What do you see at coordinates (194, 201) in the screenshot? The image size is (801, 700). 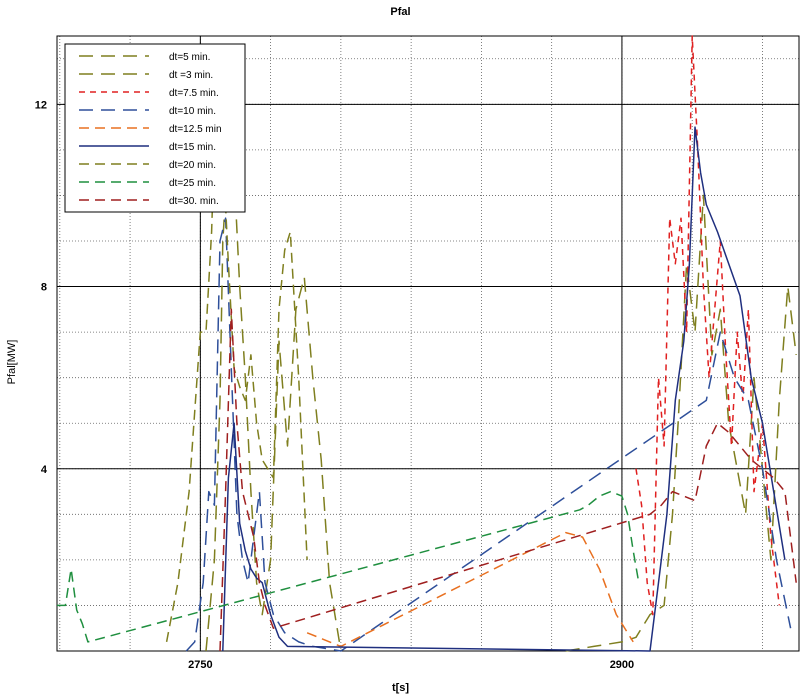 I see `legend-label: dt=30. min.` at bounding box center [194, 201].